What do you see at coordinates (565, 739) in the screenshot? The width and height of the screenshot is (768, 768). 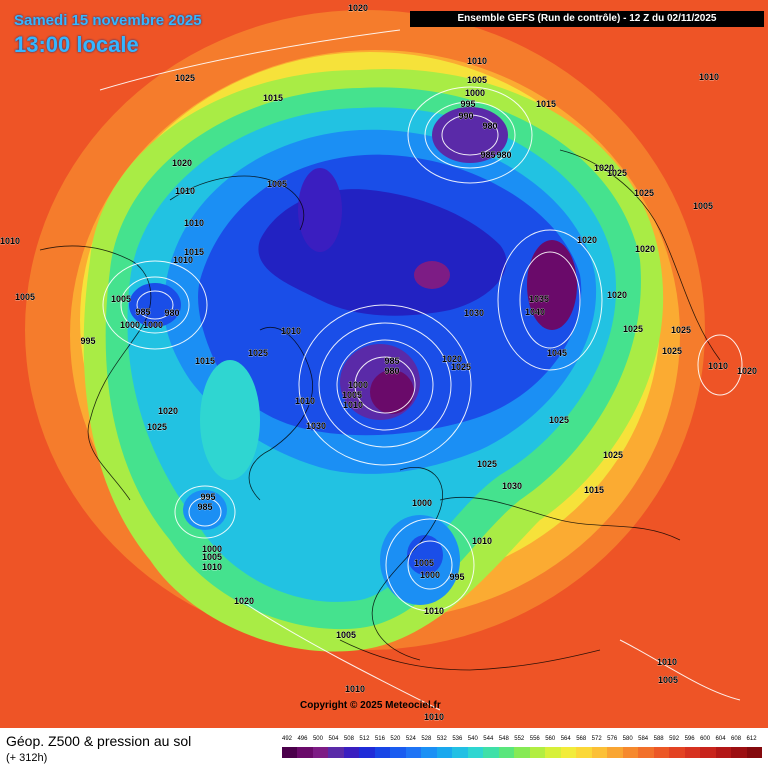 I see `colorbar-tick-label: 564` at bounding box center [565, 739].